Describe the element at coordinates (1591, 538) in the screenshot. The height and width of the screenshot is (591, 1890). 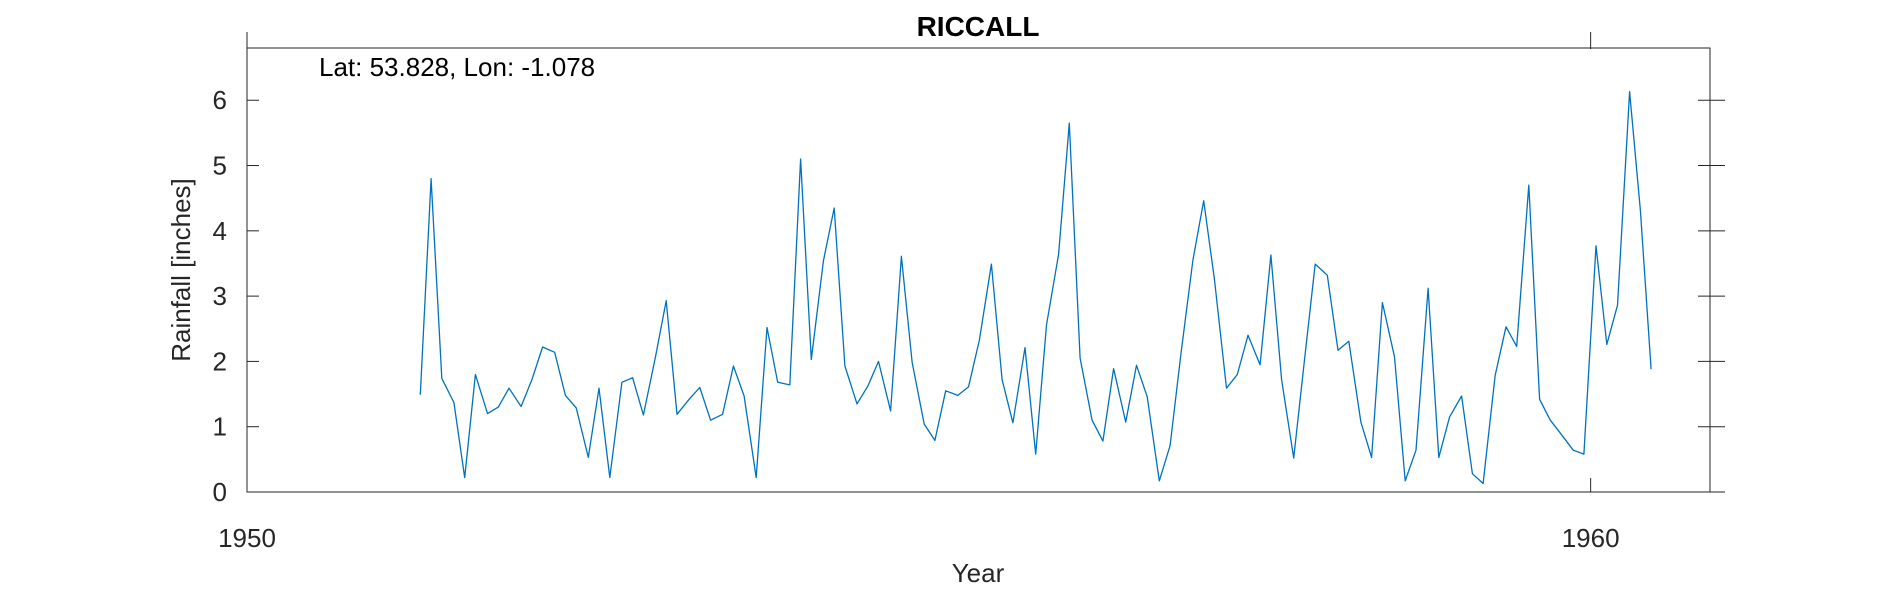
I see `x-tick-label: 1960` at that location.